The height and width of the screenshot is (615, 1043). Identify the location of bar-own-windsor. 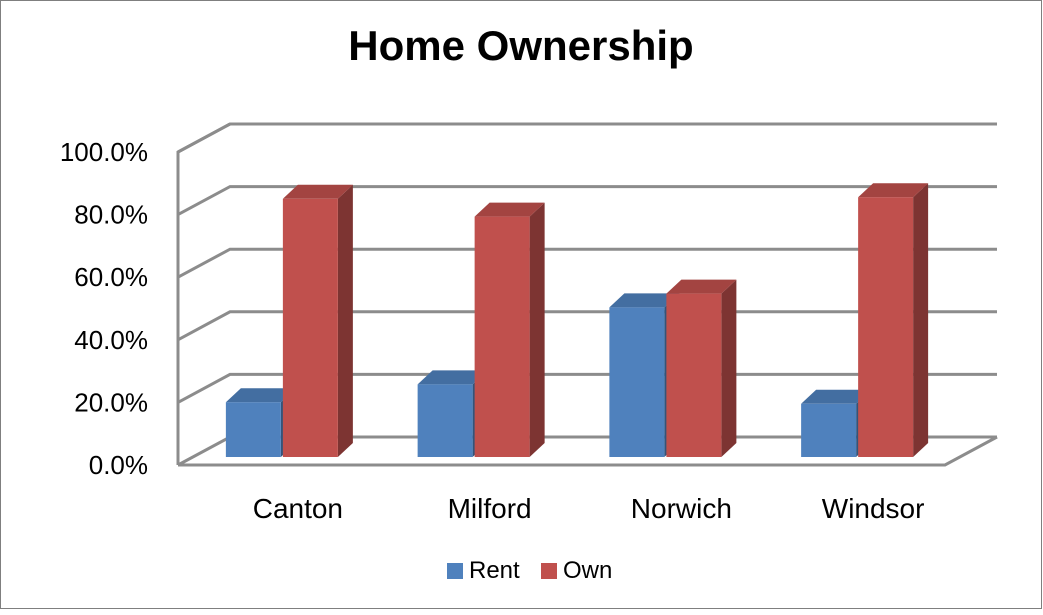
(893, 320).